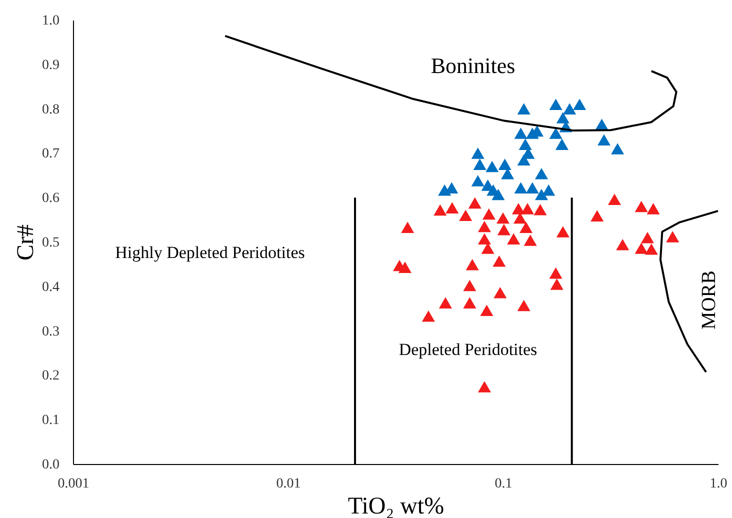 This screenshot has width=732, height=518. What do you see at coordinates (74, 484) in the screenshot?
I see `x-tick-label: 0.001` at bounding box center [74, 484].